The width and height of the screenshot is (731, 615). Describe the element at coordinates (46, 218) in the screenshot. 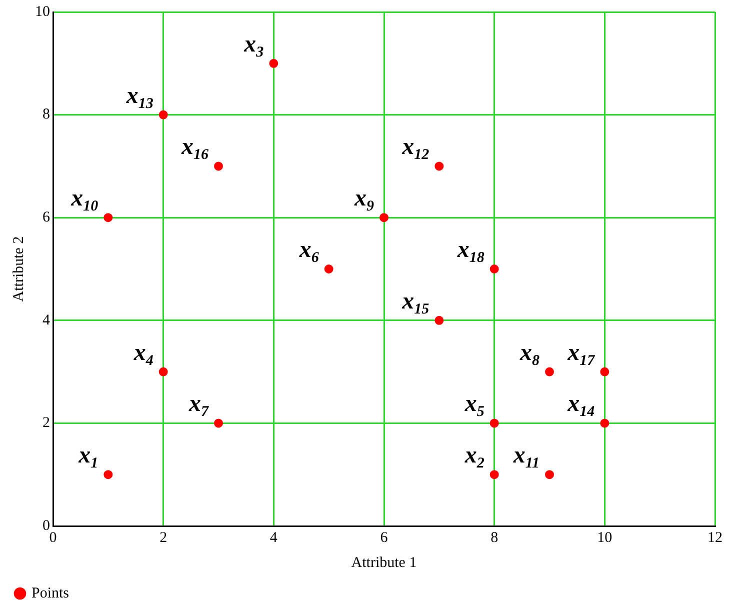

I see `y-tick-label: 6` at that location.